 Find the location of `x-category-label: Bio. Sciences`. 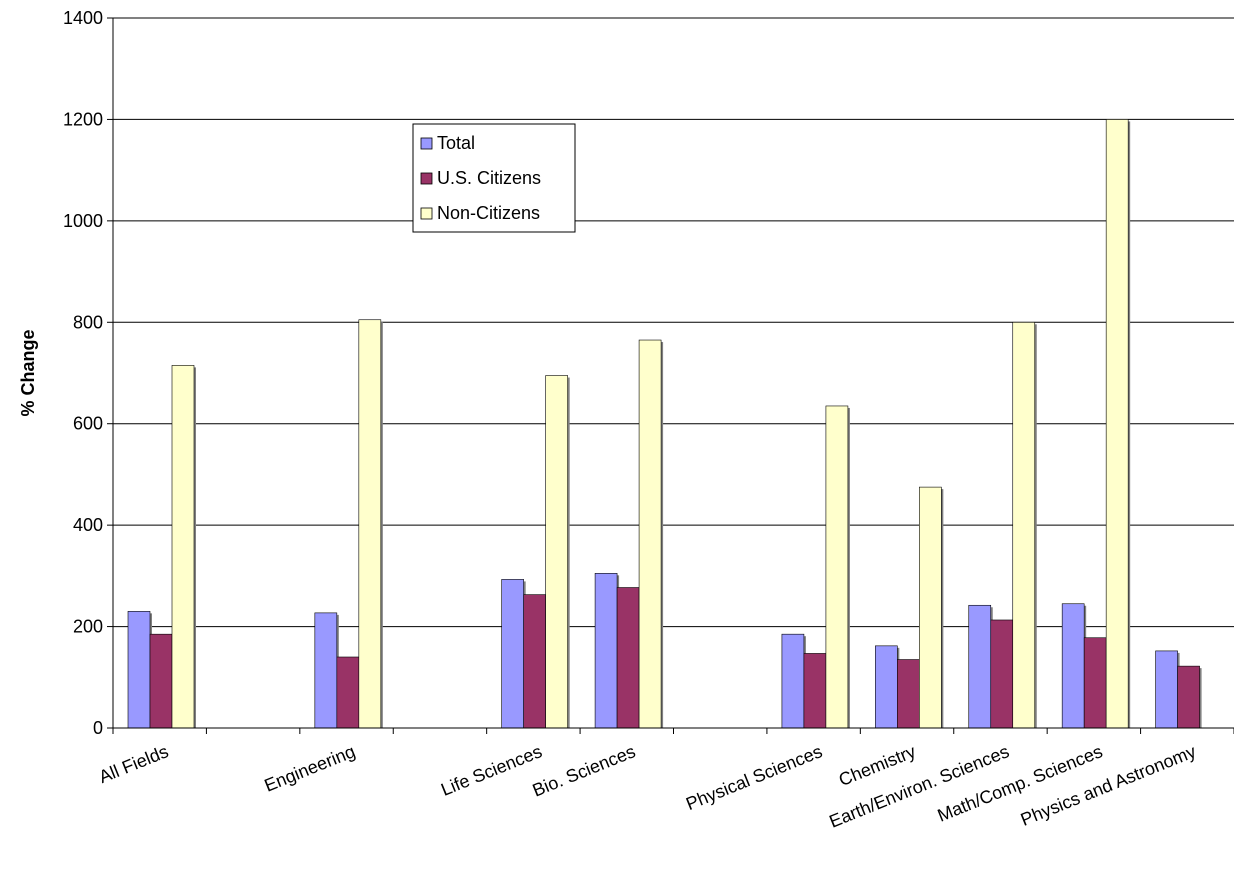

x-category-label: Bio. Sciences is located at coordinates (584, 770).